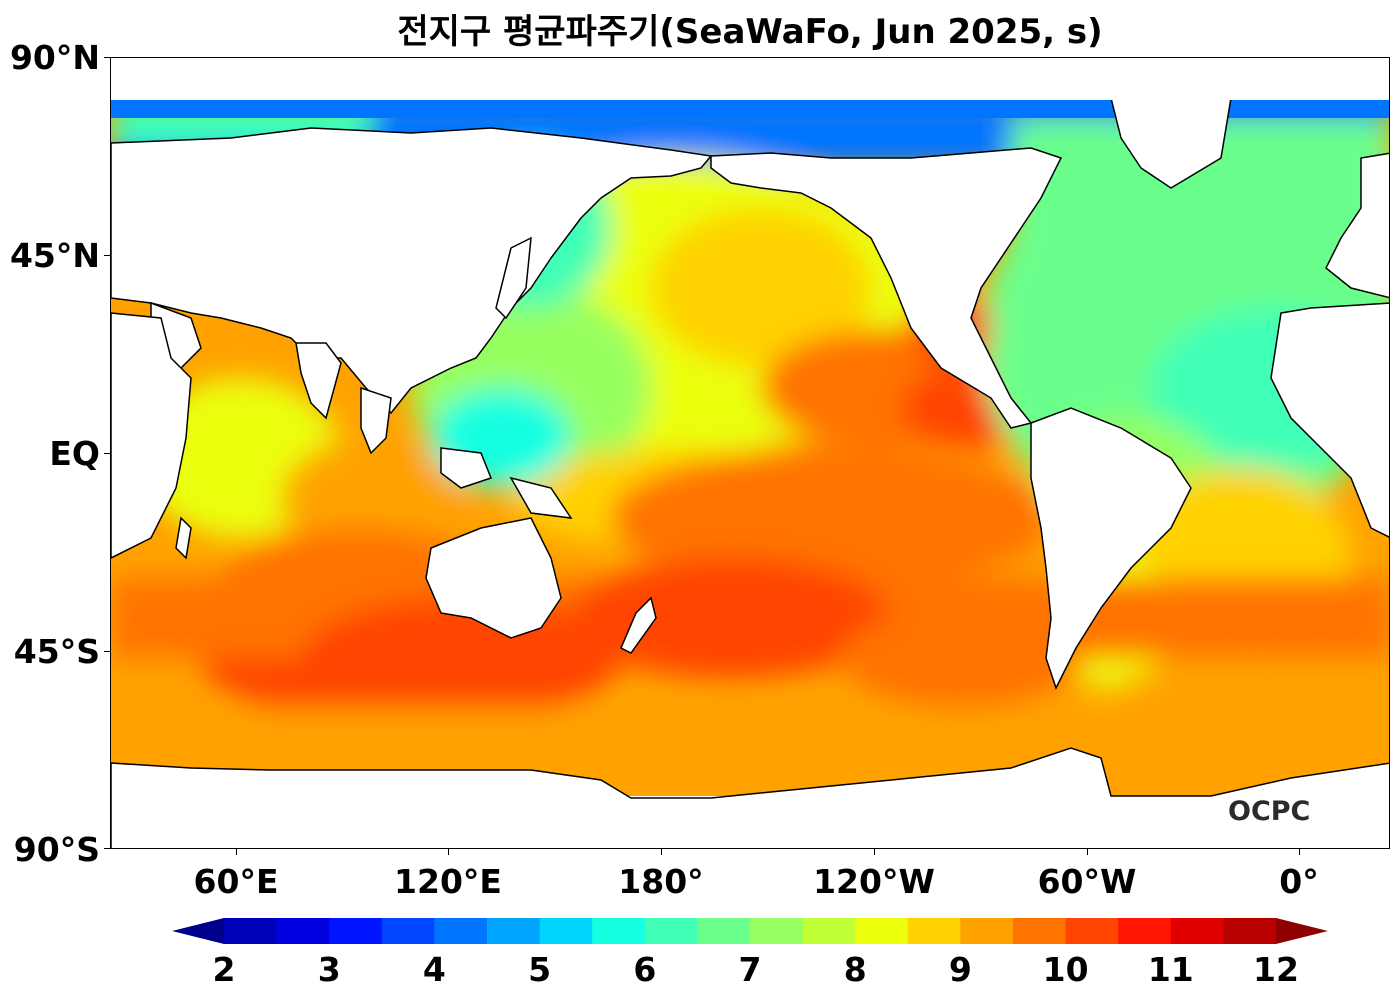 The height and width of the screenshot is (1003, 1400). What do you see at coordinates (855, 969) in the screenshot?
I see `colorbar-tick-label: 8` at bounding box center [855, 969].